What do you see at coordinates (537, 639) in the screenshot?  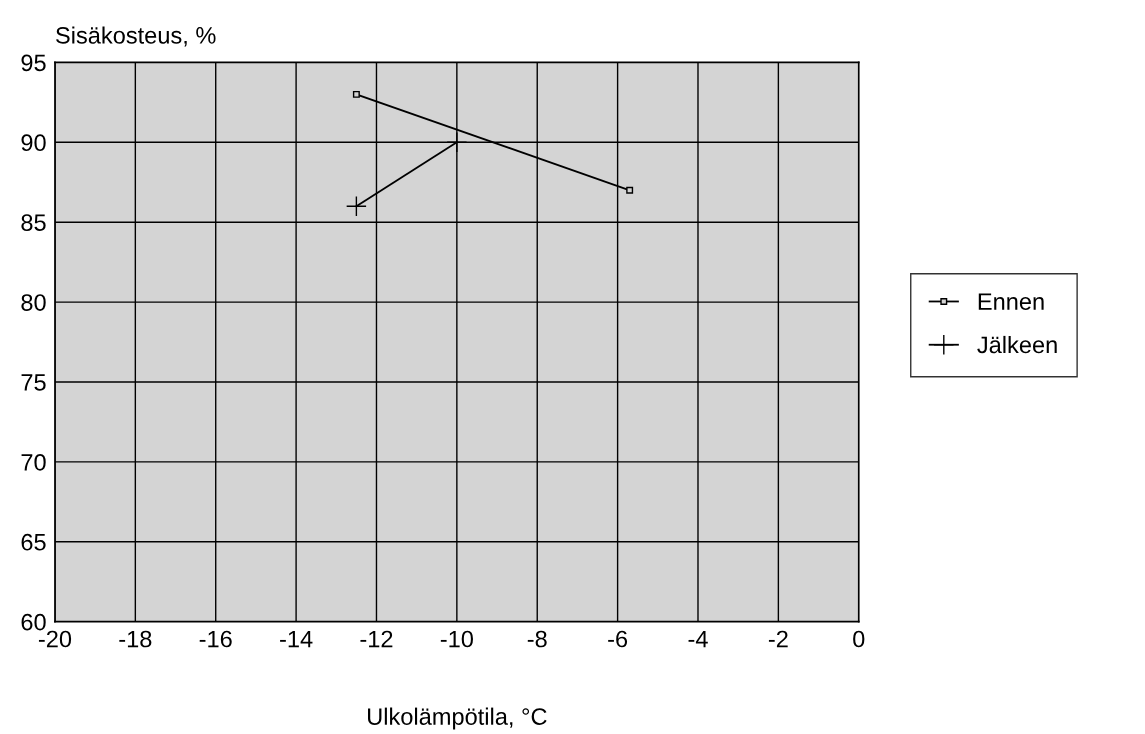 I see `x-tick-label: -8` at bounding box center [537, 639].